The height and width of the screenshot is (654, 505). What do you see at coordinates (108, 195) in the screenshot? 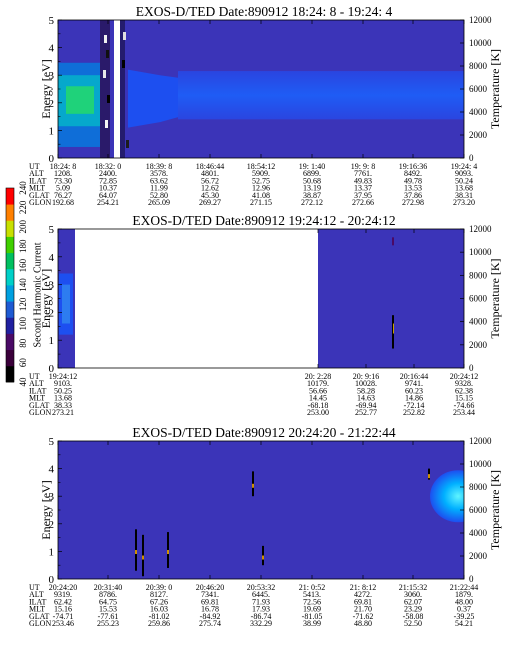
I see `orbit-value: 64.07` at bounding box center [108, 195].